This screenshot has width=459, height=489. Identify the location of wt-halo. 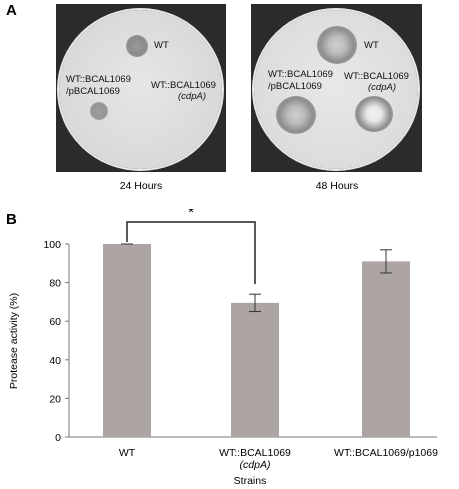
(337, 45).